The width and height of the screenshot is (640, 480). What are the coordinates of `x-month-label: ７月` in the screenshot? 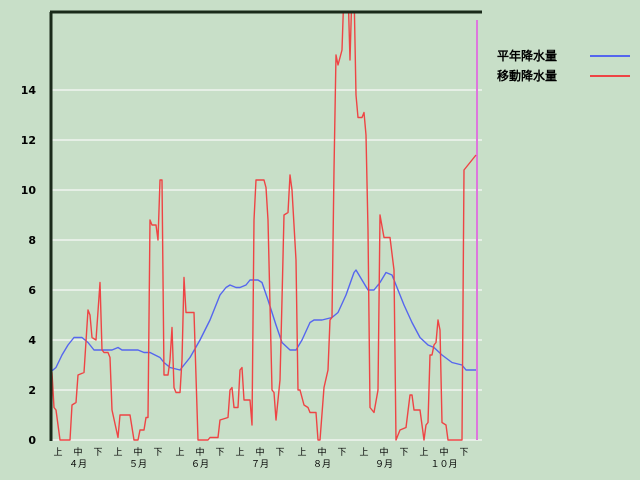 It's located at (260, 464).